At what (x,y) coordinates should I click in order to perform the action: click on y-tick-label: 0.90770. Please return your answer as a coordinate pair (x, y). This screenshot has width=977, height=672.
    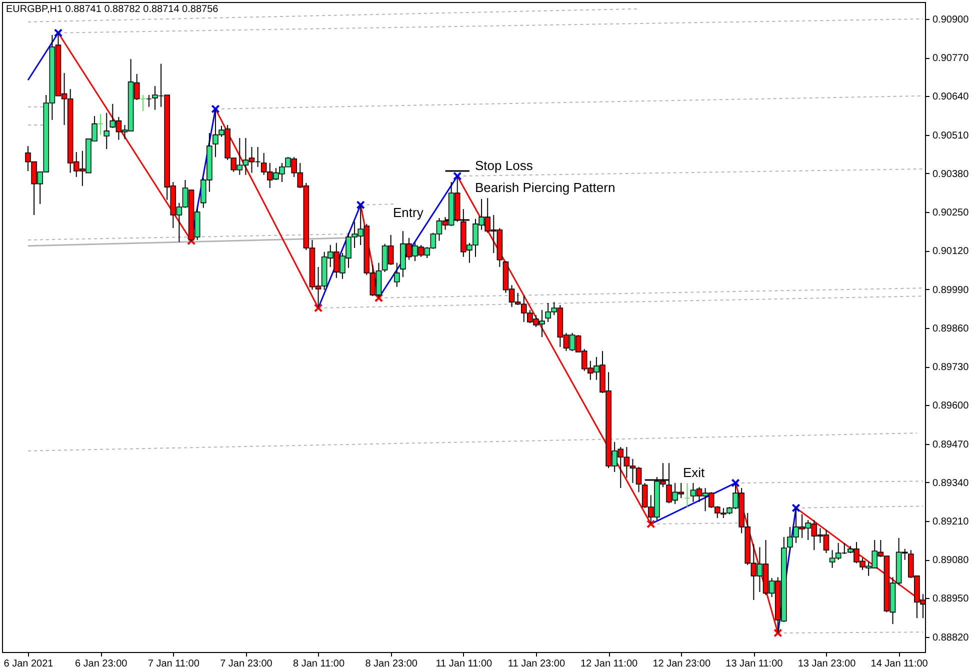
    Looking at the image, I should click on (951, 58).